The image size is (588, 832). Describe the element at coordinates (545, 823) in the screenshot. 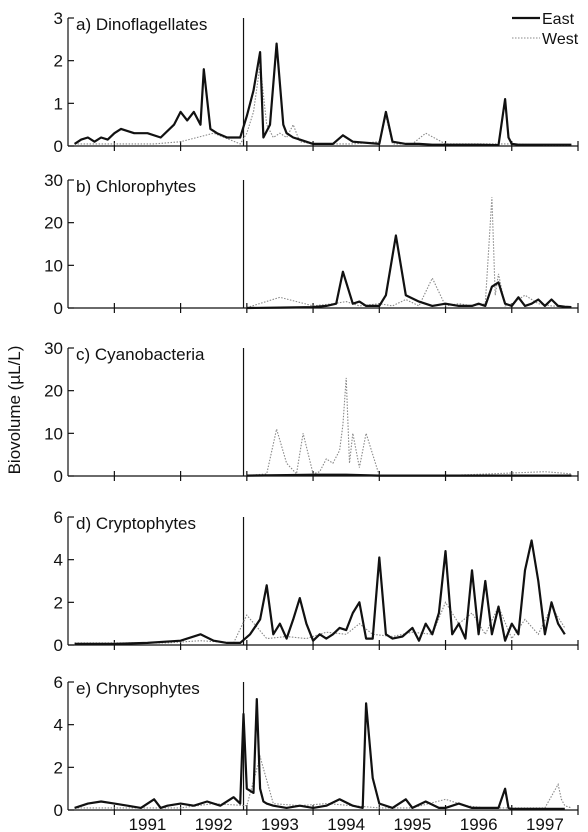

I see `x-tick-label: 1997` at that location.